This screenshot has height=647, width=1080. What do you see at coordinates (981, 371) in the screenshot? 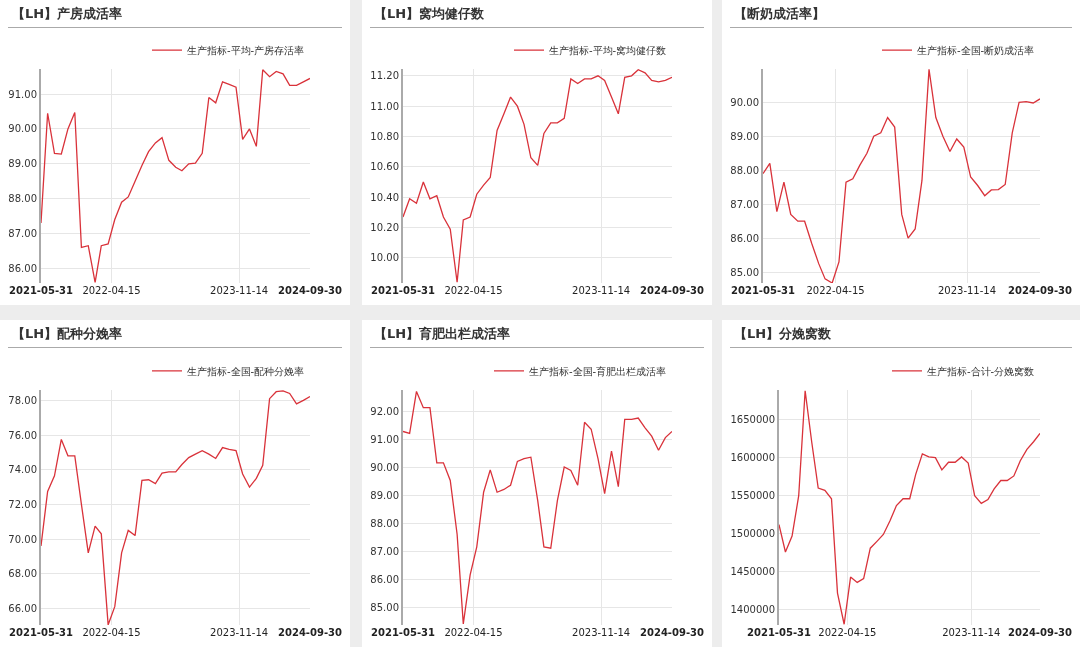
I see `legend-label: 生产指标-合计-分娩窝数` at bounding box center [981, 371].